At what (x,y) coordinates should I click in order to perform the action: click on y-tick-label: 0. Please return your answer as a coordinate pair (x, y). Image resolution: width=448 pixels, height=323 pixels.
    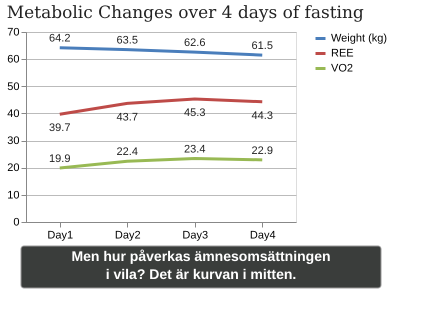
    Looking at the image, I should click on (16, 222).